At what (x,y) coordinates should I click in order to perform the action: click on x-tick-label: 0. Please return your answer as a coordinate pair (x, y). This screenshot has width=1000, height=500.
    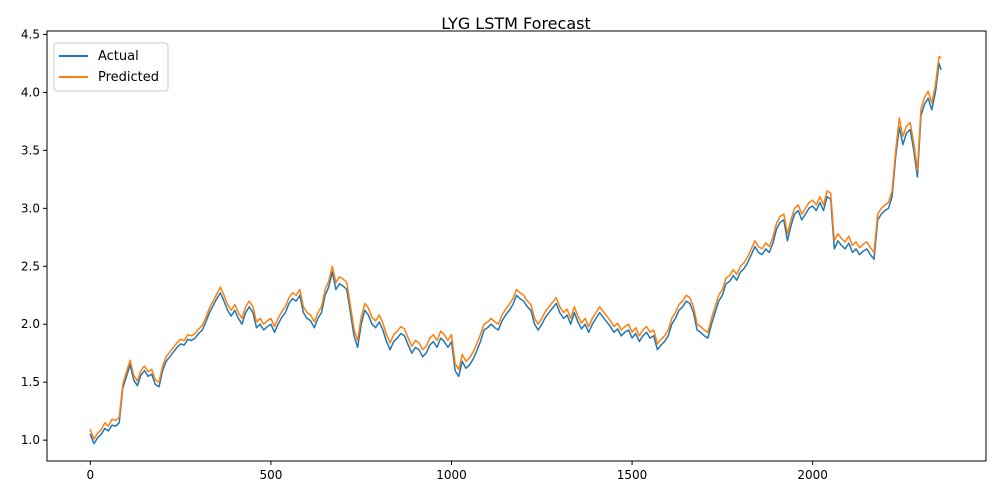
    Looking at the image, I should click on (91, 475).